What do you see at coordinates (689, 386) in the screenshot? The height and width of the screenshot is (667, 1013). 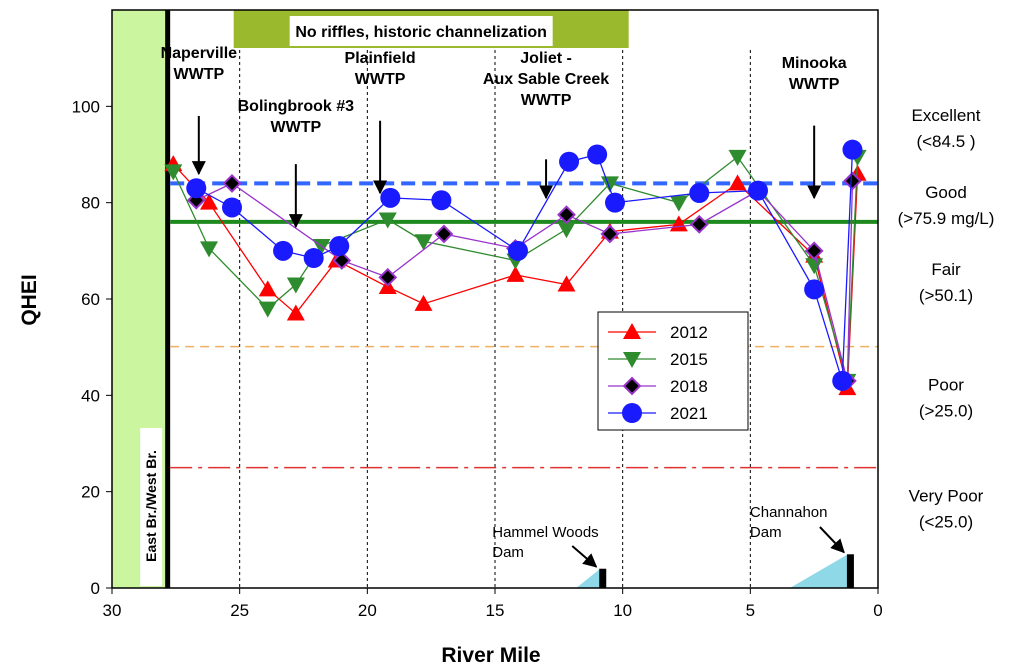 I see `legend-label: 2018` at bounding box center [689, 386].